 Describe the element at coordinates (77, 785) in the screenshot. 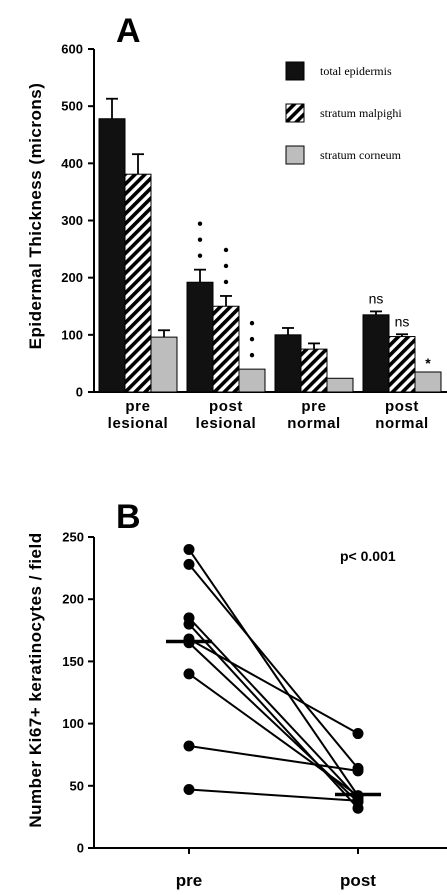

I see `panel-b-y-tick-label: 50` at that location.